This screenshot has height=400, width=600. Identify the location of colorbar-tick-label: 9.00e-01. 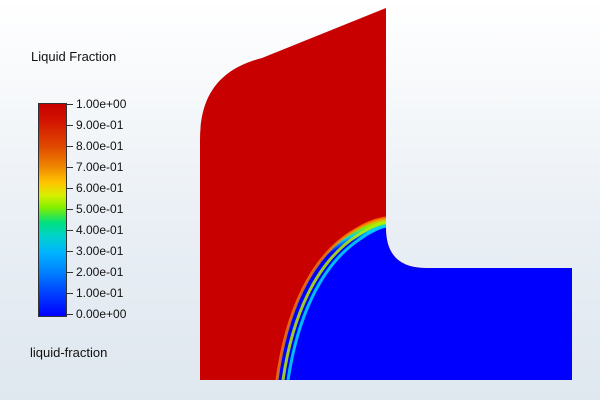
(100, 125).